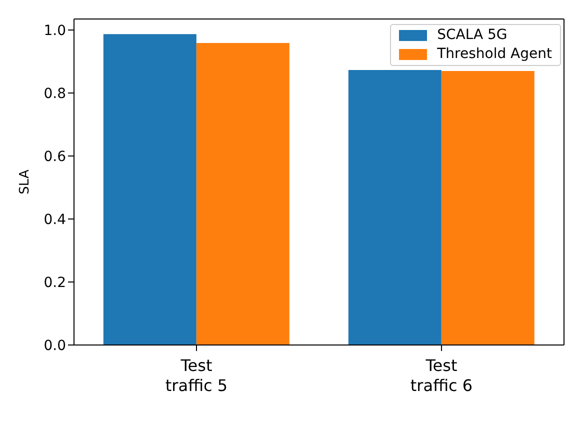  Describe the element at coordinates (55, 156) in the screenshot. I see `y-tick-label: 0.6` at that location.